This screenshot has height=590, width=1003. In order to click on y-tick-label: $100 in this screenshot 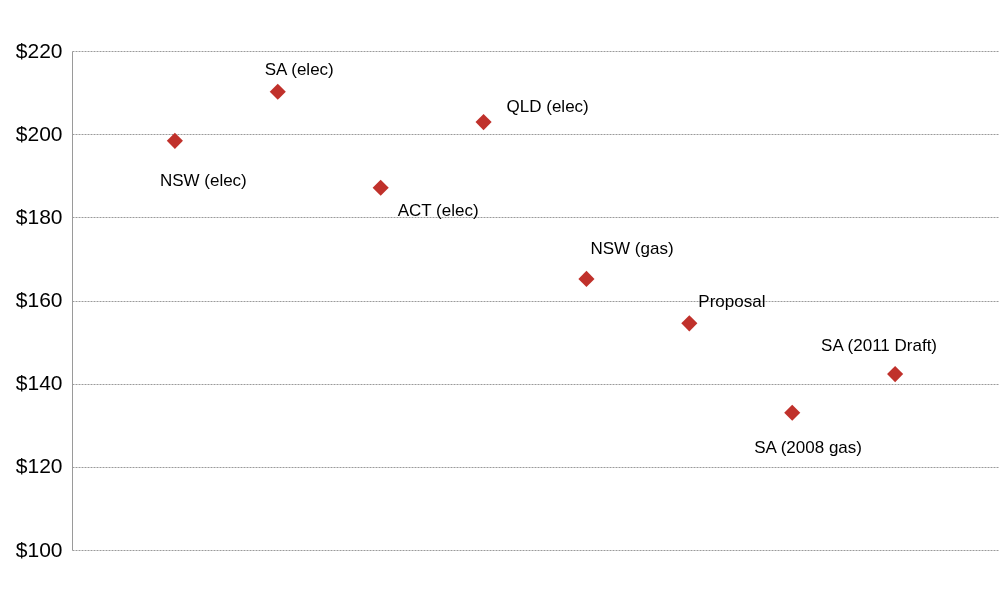, I will do `click(39, 549)`.